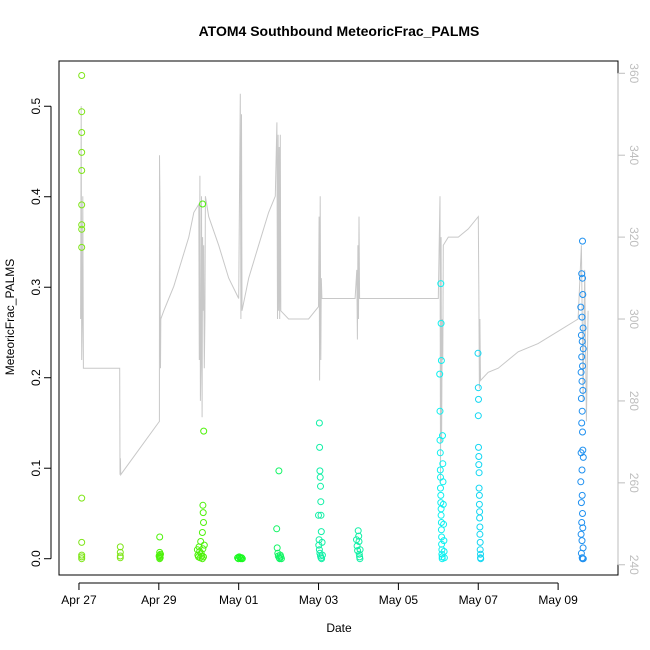 This screenshot has width=650, height=650. What do you see at coordinates (36, 106) in the screenshot?
I see `y-tick-label: 0.5` at bounding box center [36, 106].